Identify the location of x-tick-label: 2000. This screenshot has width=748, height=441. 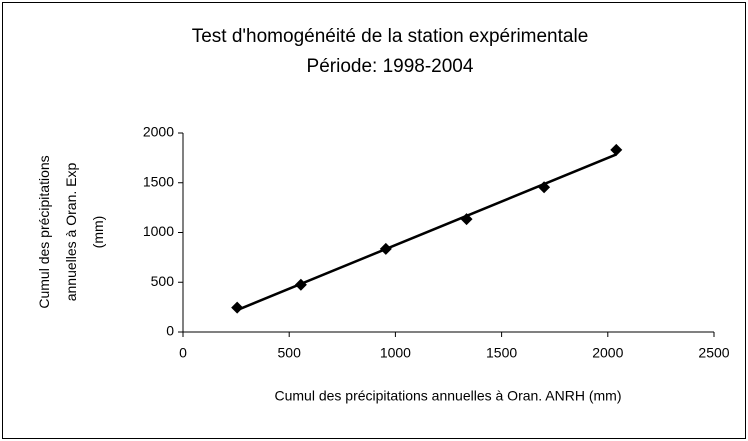
(607, 353).